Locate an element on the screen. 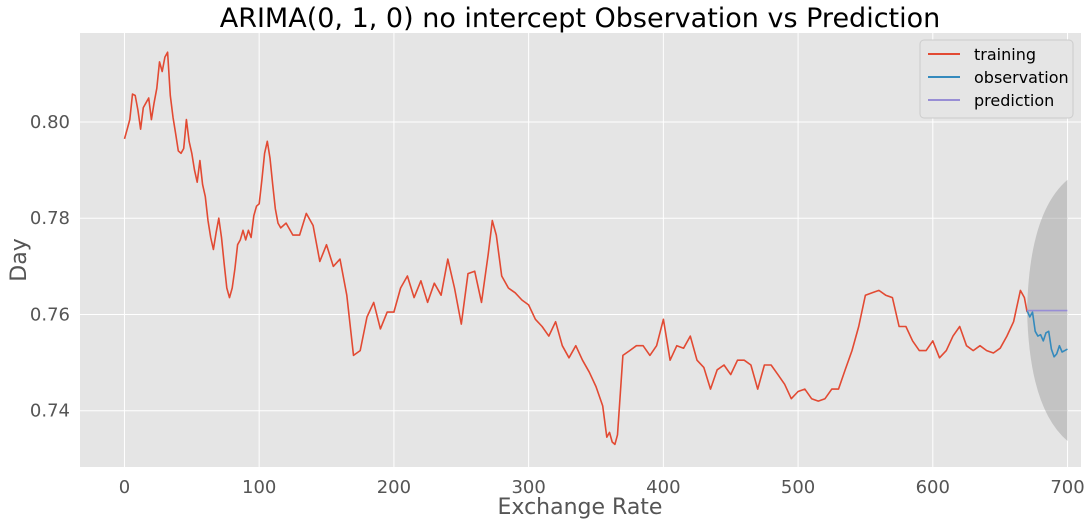 This screenshot has height=524, width=1089. y-axis-label: Day is located at coordinates (19, 259).